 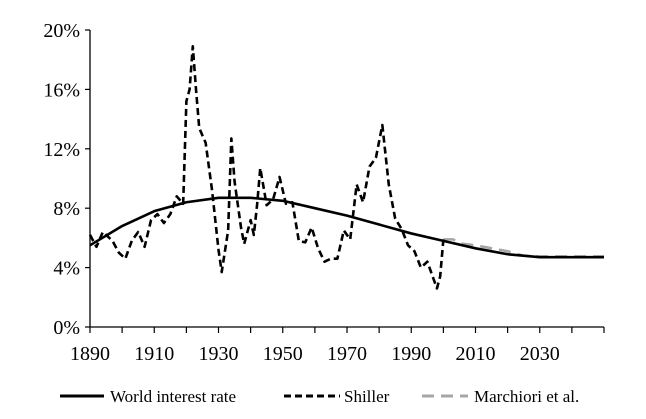 I want to click on legend-label-1: Shiller, so click(x=367, y=396).